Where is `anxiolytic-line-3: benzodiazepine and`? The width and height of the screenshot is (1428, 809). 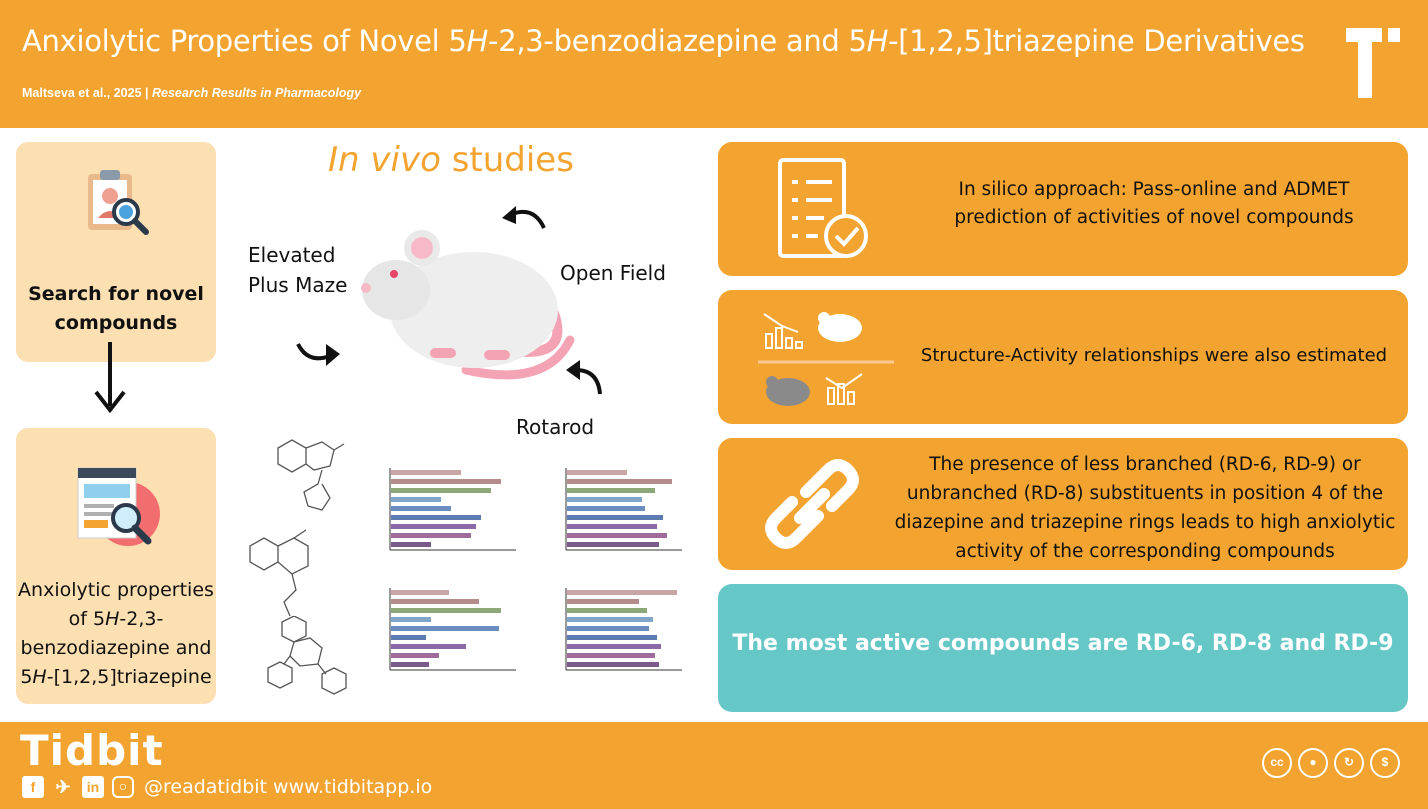 anxiolytic-line-3: benzodiazepine and is located at coordinates (116, 648).